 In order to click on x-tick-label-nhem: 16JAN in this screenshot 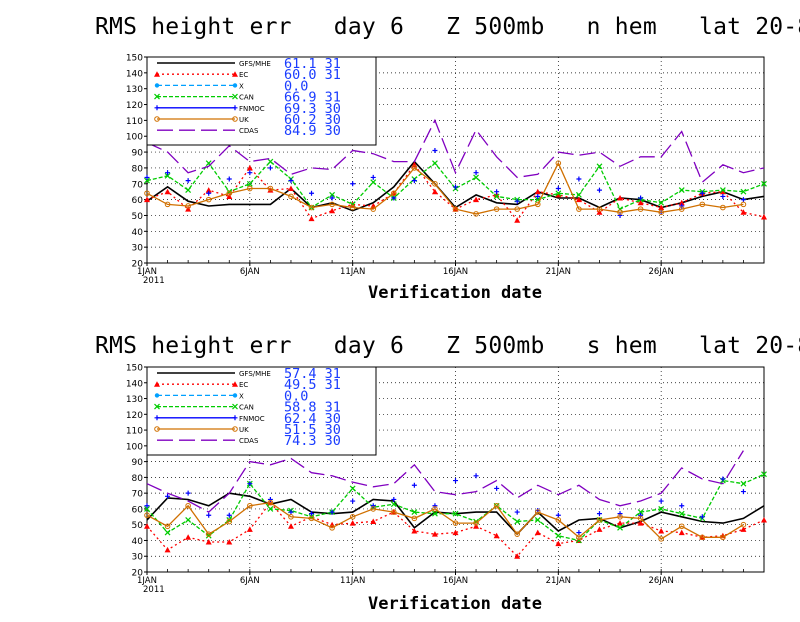, I will do `click(455, 272)`.